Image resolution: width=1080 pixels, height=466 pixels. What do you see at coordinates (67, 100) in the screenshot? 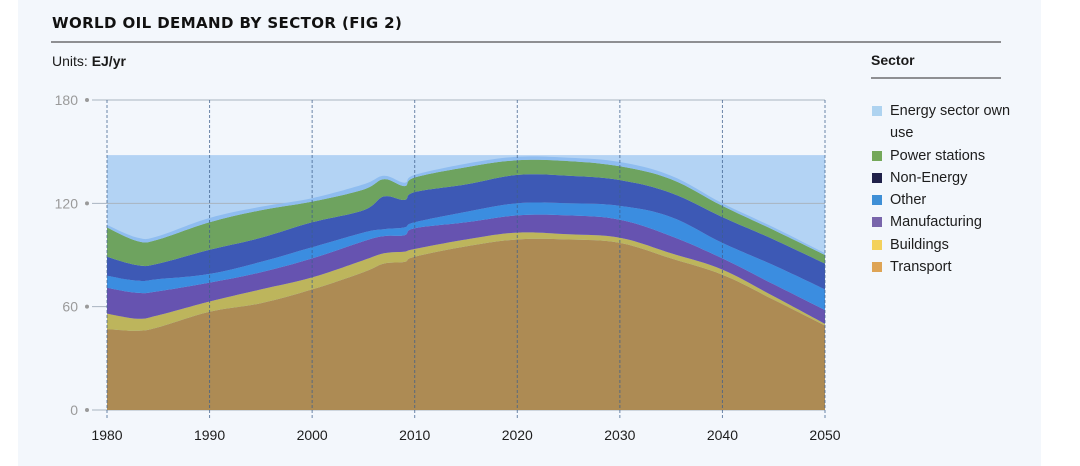
I see `y-tick-label: 180` at bounding box center [67, 100].